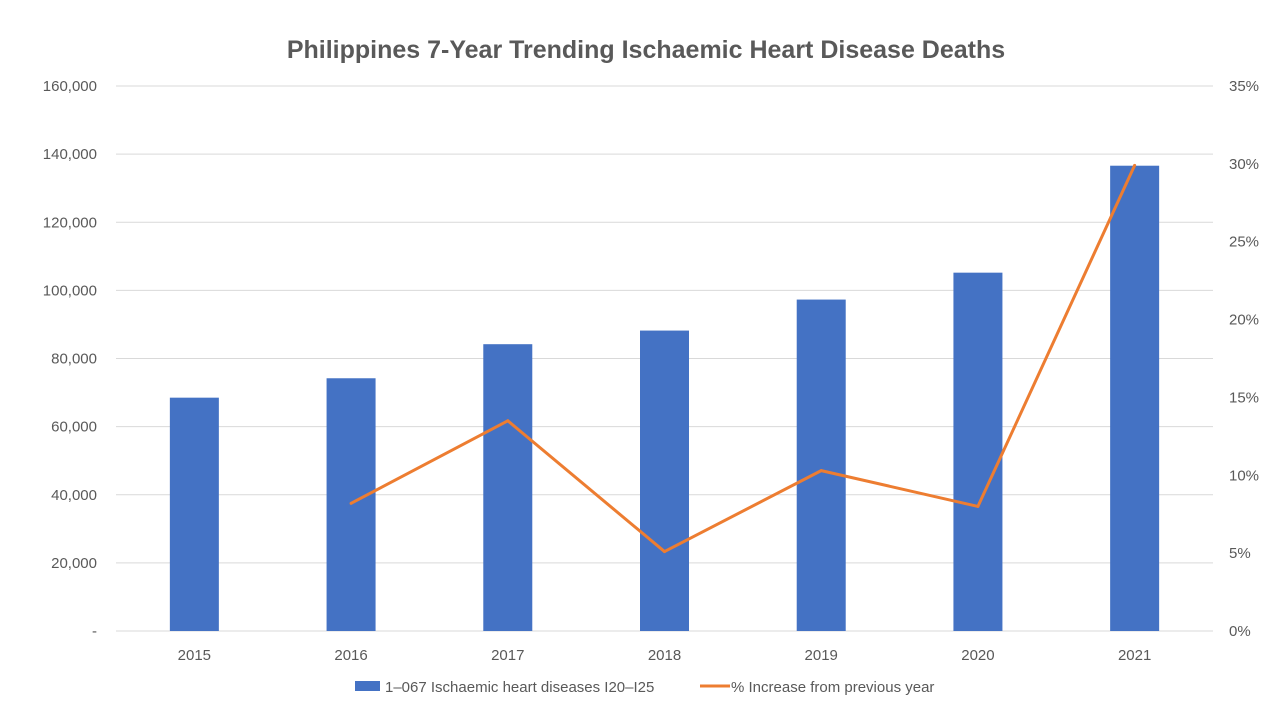 Image resolution: width=1280 pixels, height=720 pixels. What do you see at coordinates (1244, 164) in the screenshot?
I see `y-right-tick-label: 30%` at bounding box center [1244, 164].